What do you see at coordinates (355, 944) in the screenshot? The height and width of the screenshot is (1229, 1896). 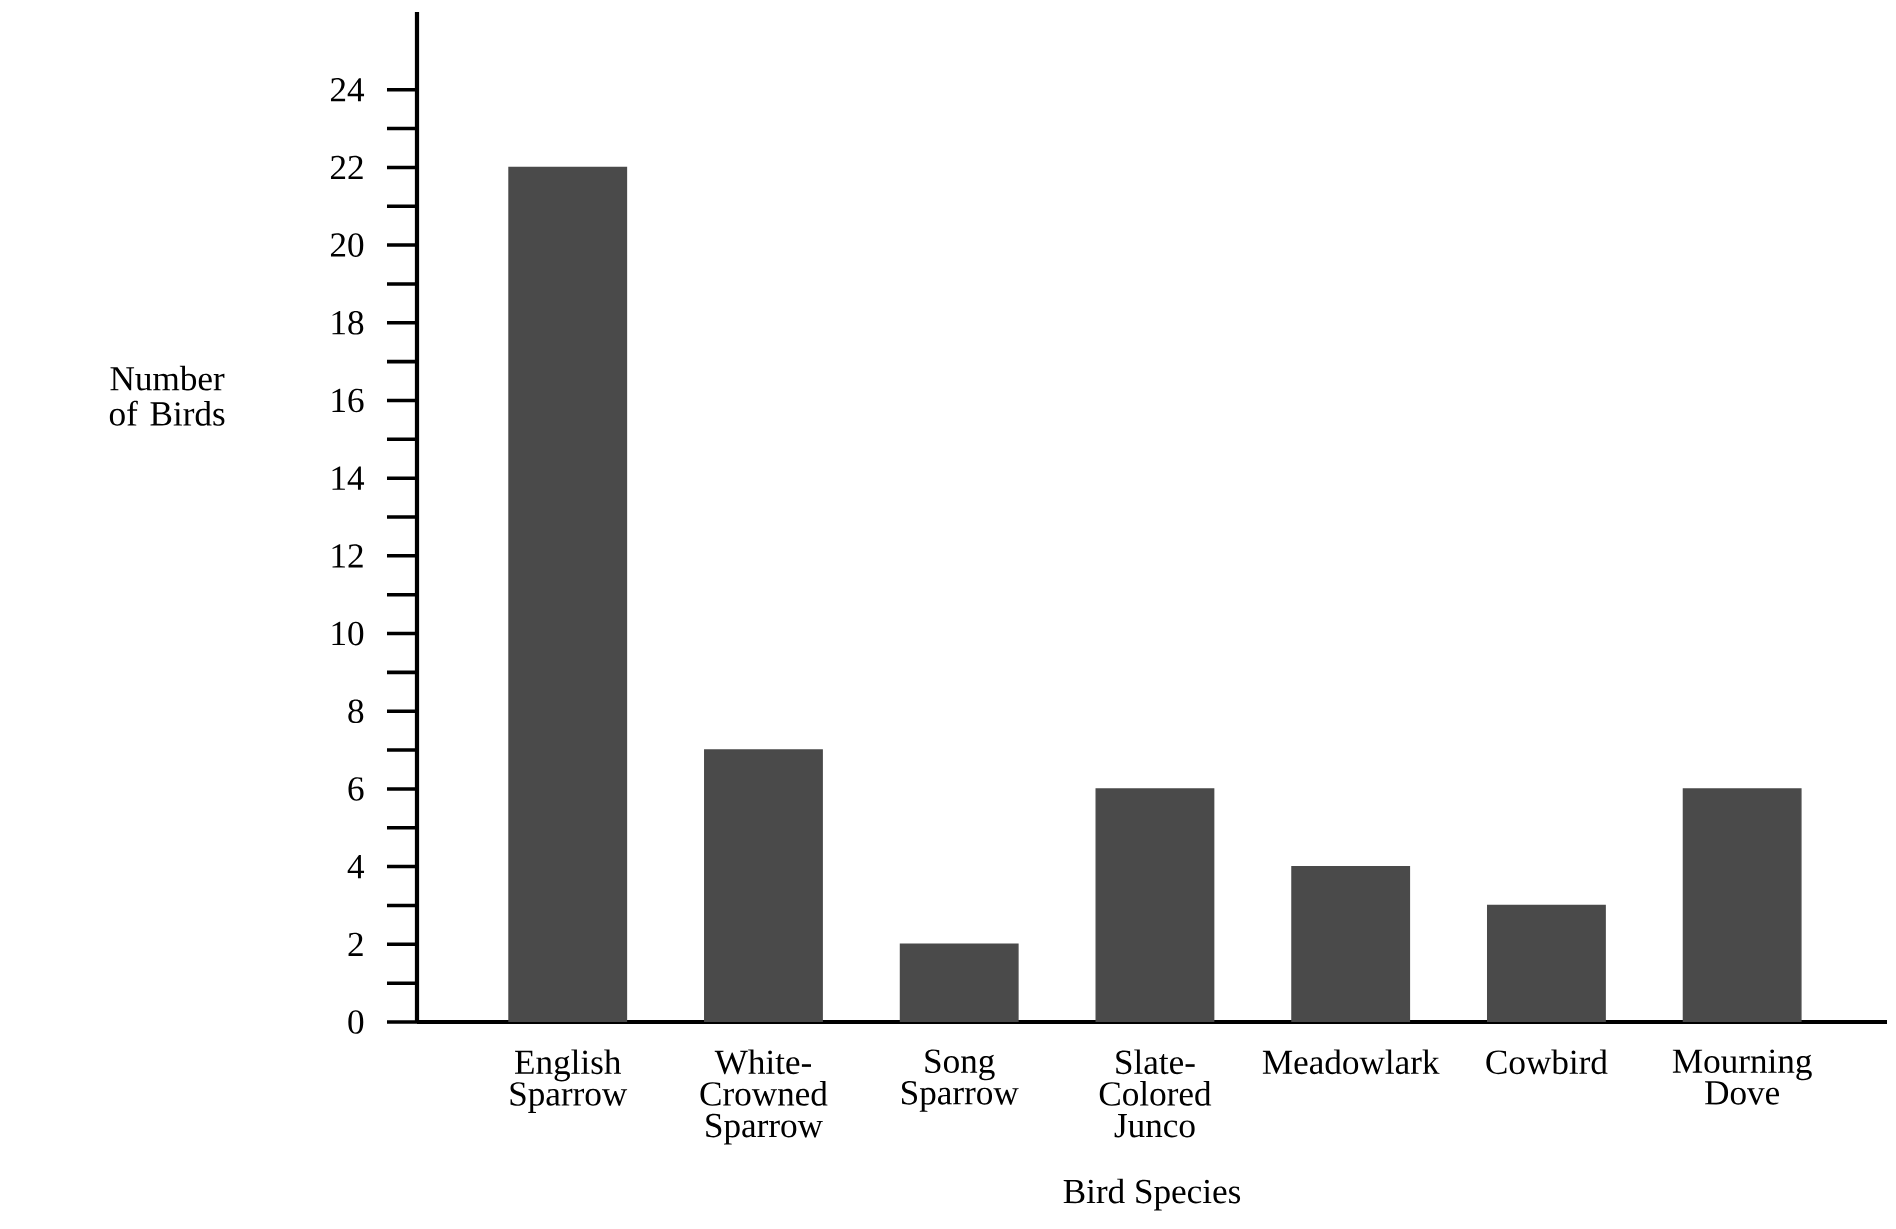 I see `y-tick-label: 2` at bounding box center [355, 944].